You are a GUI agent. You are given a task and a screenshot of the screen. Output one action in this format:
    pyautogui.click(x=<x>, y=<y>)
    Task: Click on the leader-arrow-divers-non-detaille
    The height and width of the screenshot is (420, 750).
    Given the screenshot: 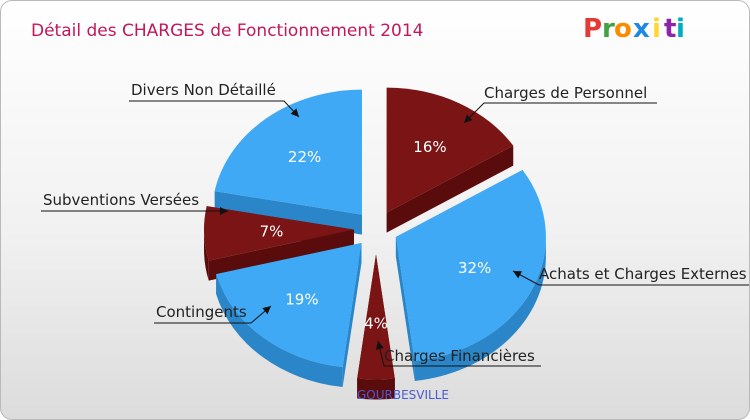 What is the action you would take?
    pyautogui.click(x=294, y=112)
    